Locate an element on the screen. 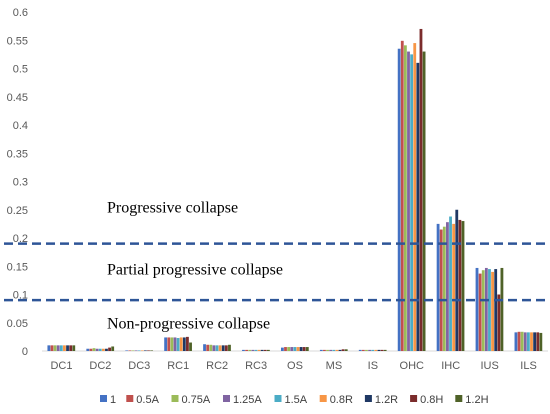 This screenshot has height=414, width=550. y-tick-label: 0.25 is located at coordinates (17, 211).